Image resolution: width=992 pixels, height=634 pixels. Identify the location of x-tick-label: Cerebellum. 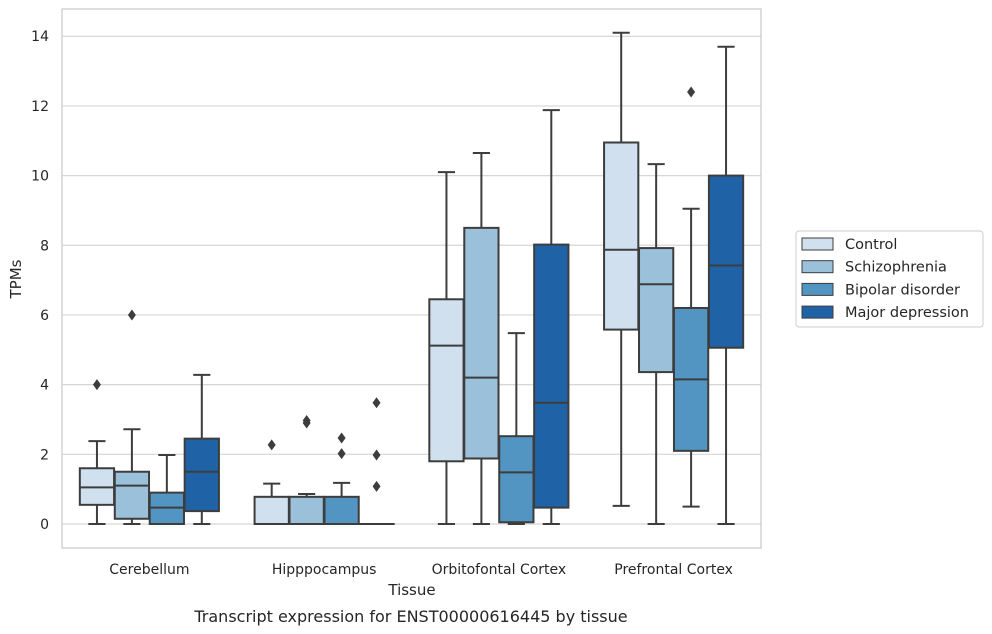
(149, 570).